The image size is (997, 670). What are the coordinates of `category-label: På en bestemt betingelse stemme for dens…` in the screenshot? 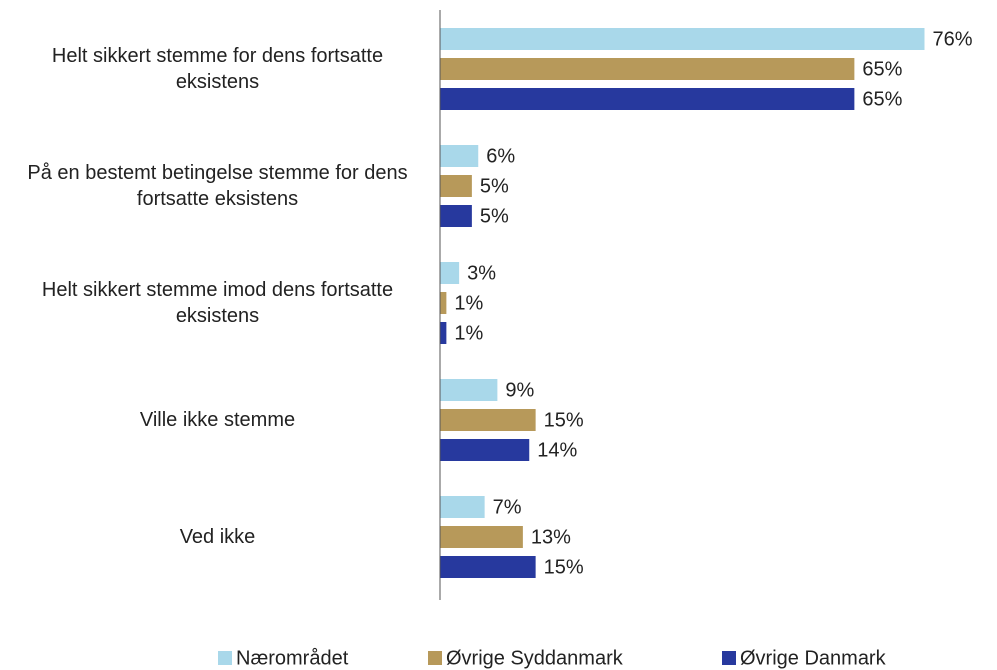 It's located at (217, 186).